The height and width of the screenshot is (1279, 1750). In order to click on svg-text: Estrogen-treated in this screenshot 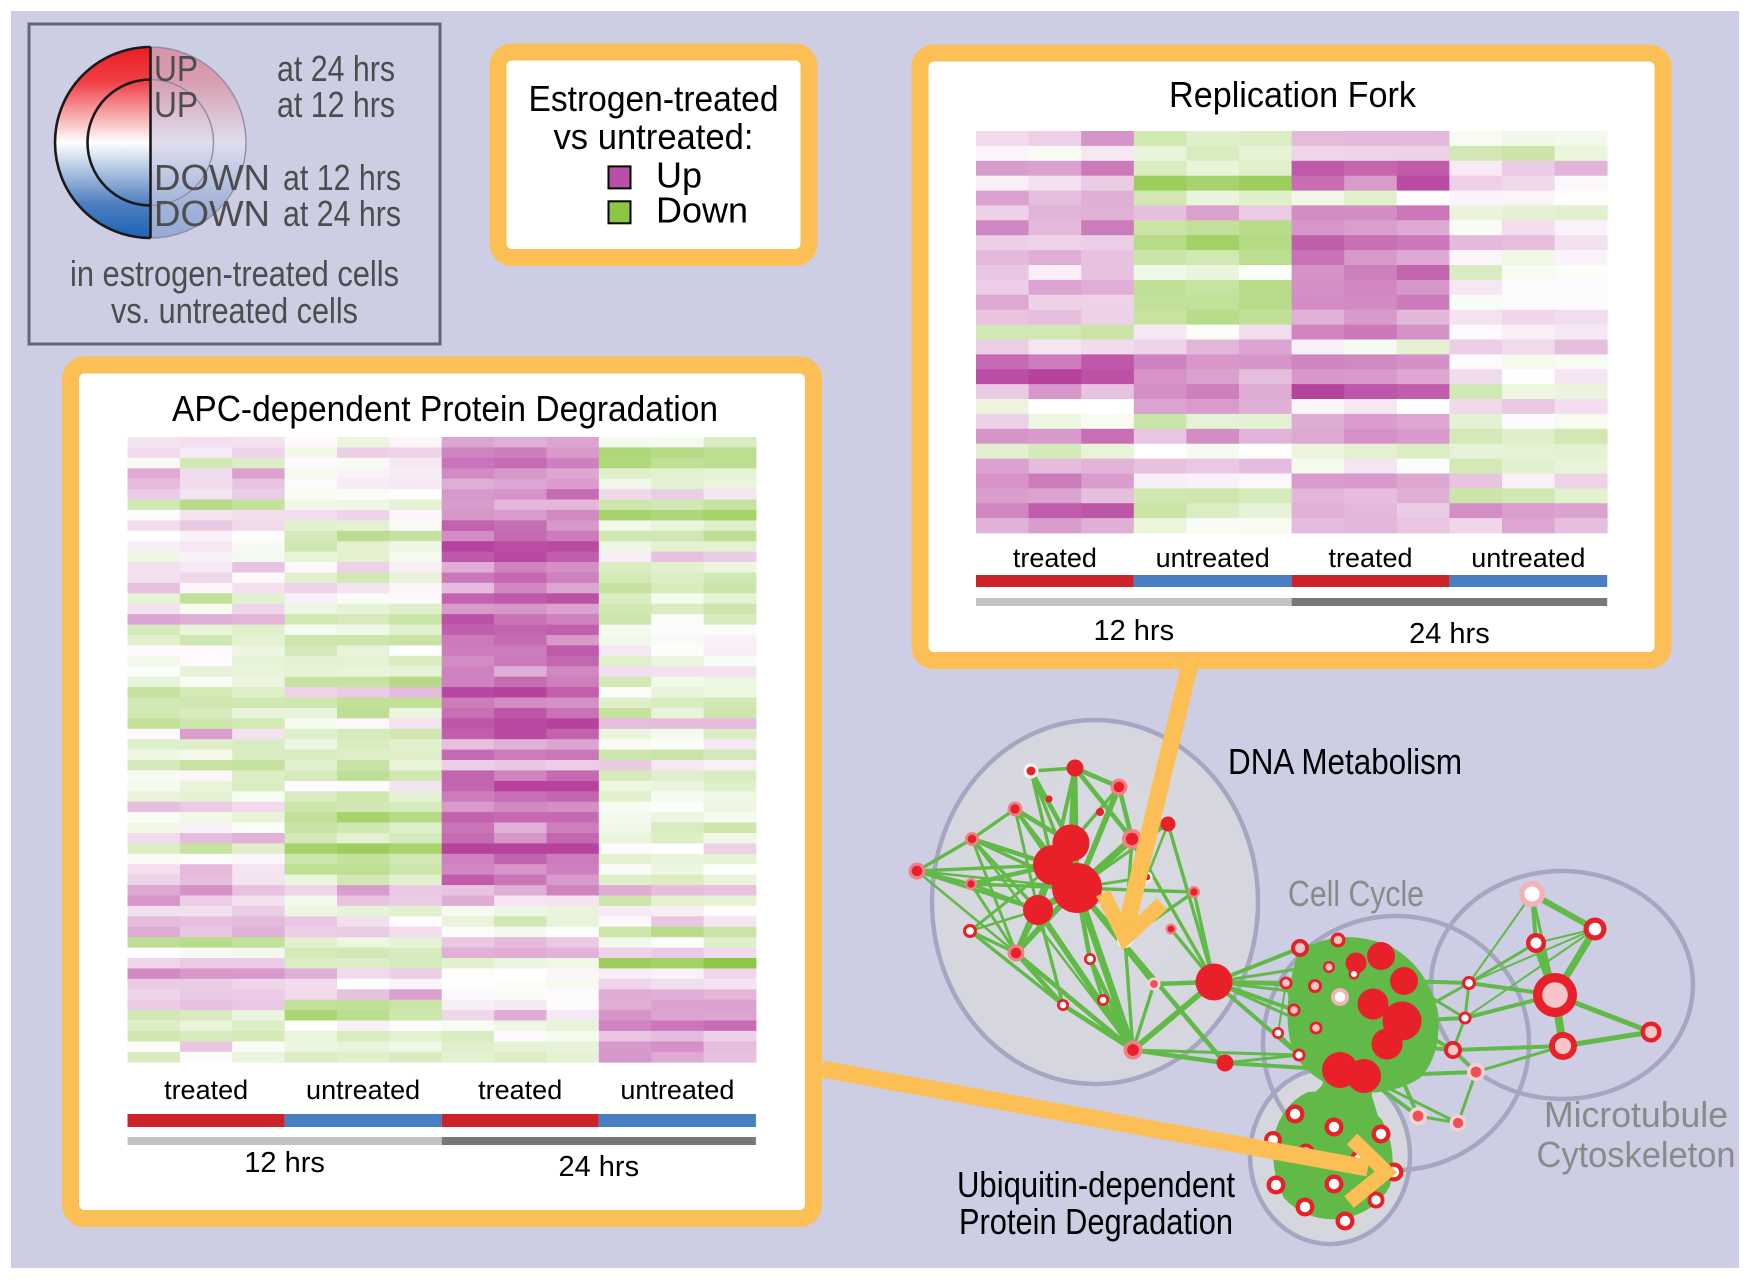, I will do `click(654, 98)`.